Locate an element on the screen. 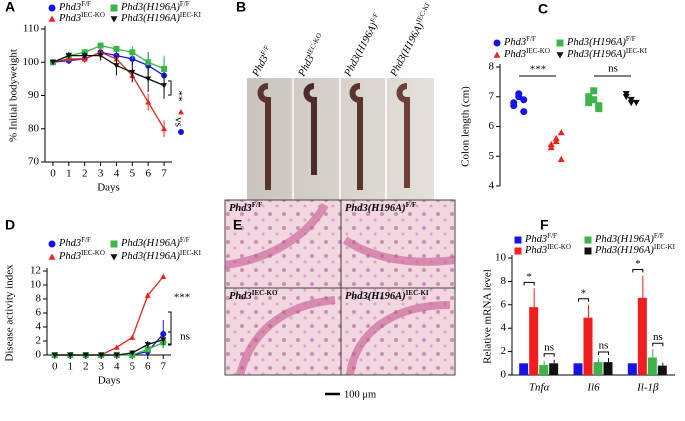 This screenshot has height=421, width=685. y-tick-label: 4 is located at coordinates (39, 327).